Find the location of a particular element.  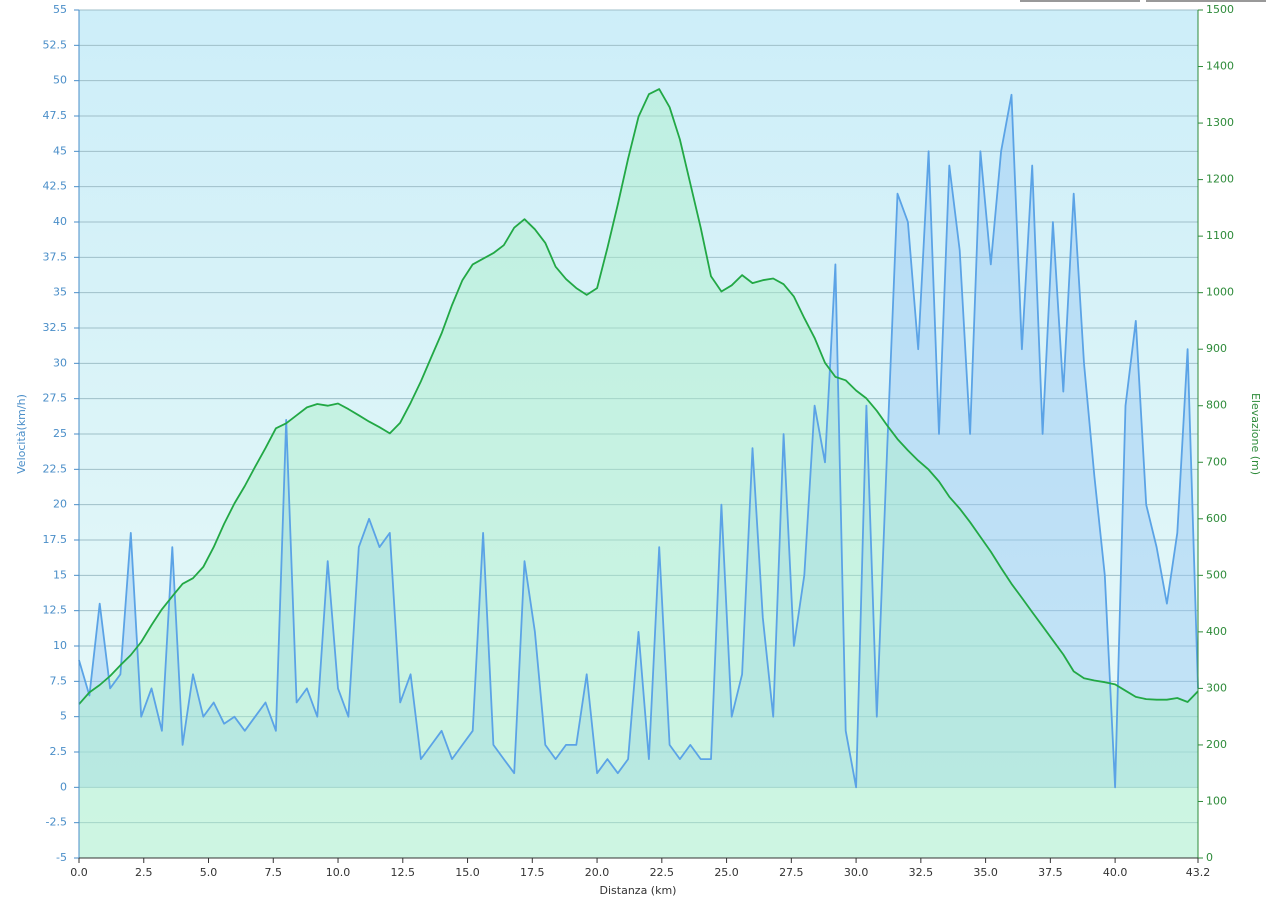

y-tick-label: 0 is located at coordinates (63, 786).